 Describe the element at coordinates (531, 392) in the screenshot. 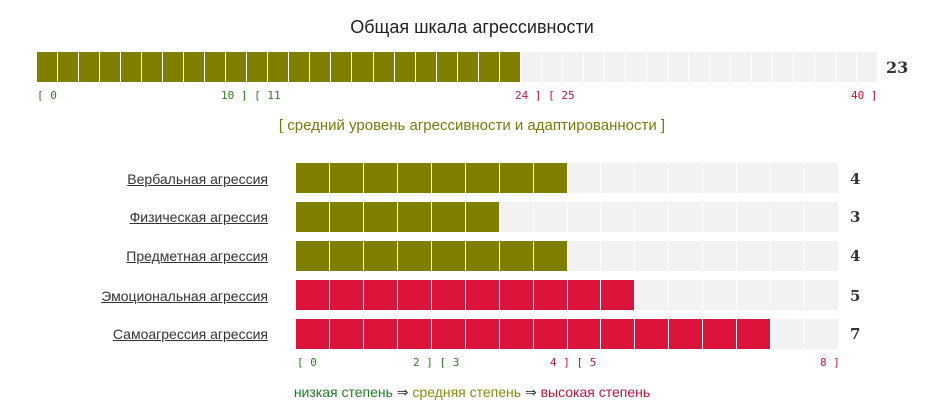

I see `legend-arrow-2: ⇒` at that location.